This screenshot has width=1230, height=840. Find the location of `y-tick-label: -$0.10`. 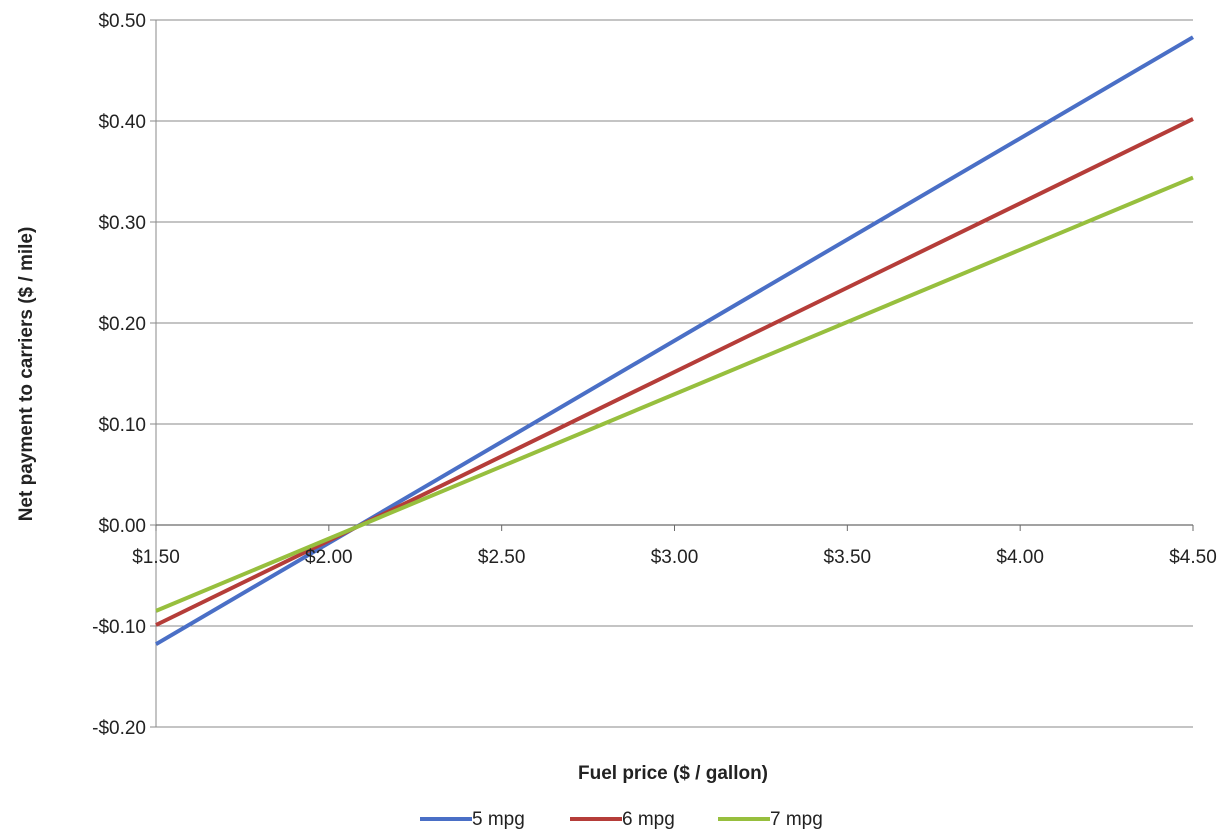

y-tick-label: -$0.10 is located at coordinates (119, 627).